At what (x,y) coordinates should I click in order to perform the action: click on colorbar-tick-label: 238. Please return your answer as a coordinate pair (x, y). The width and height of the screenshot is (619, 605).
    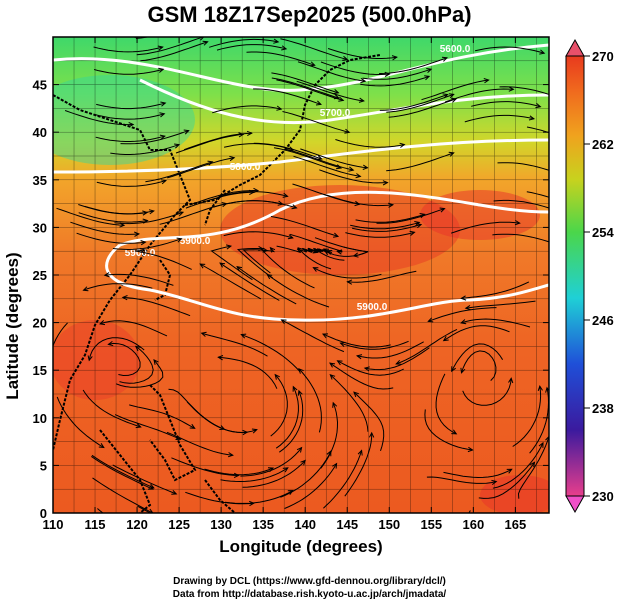
    Looking at the image, I should click on (603, 408).